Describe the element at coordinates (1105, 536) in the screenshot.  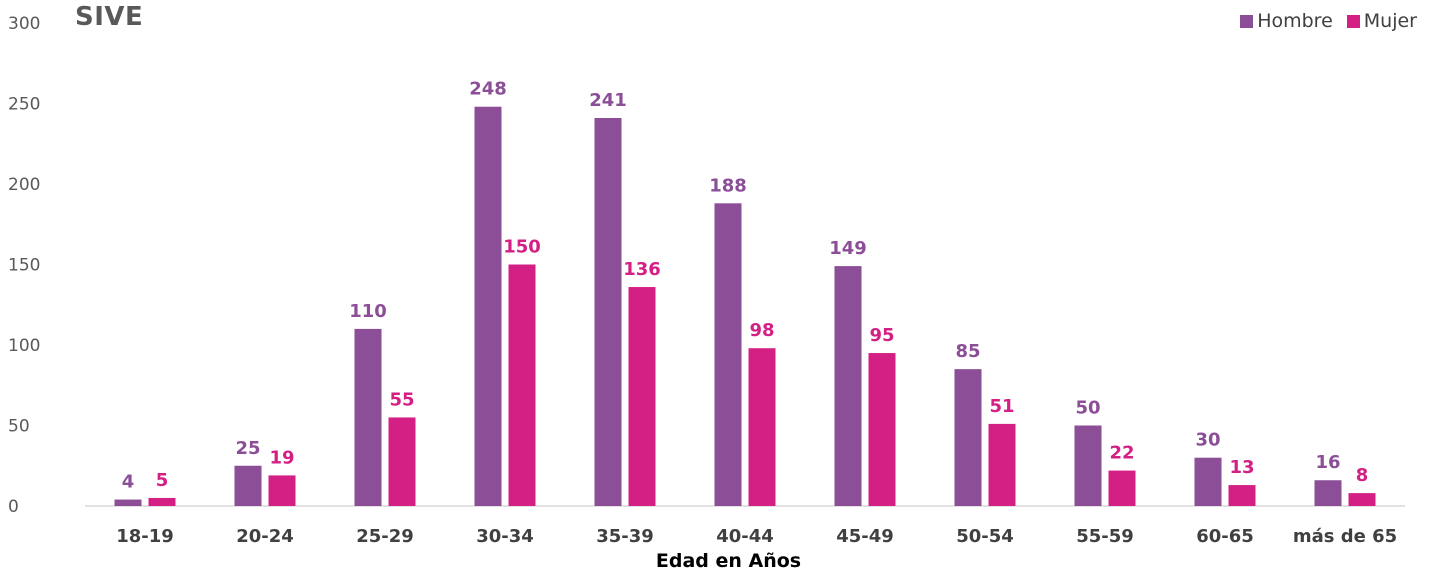
I see `x-tick-label: 55-59` at that location.